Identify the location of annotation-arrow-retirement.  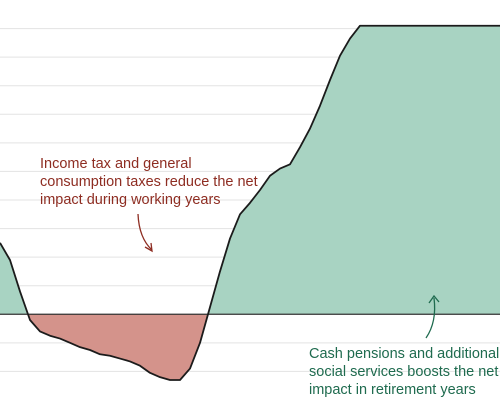
(430, 318).